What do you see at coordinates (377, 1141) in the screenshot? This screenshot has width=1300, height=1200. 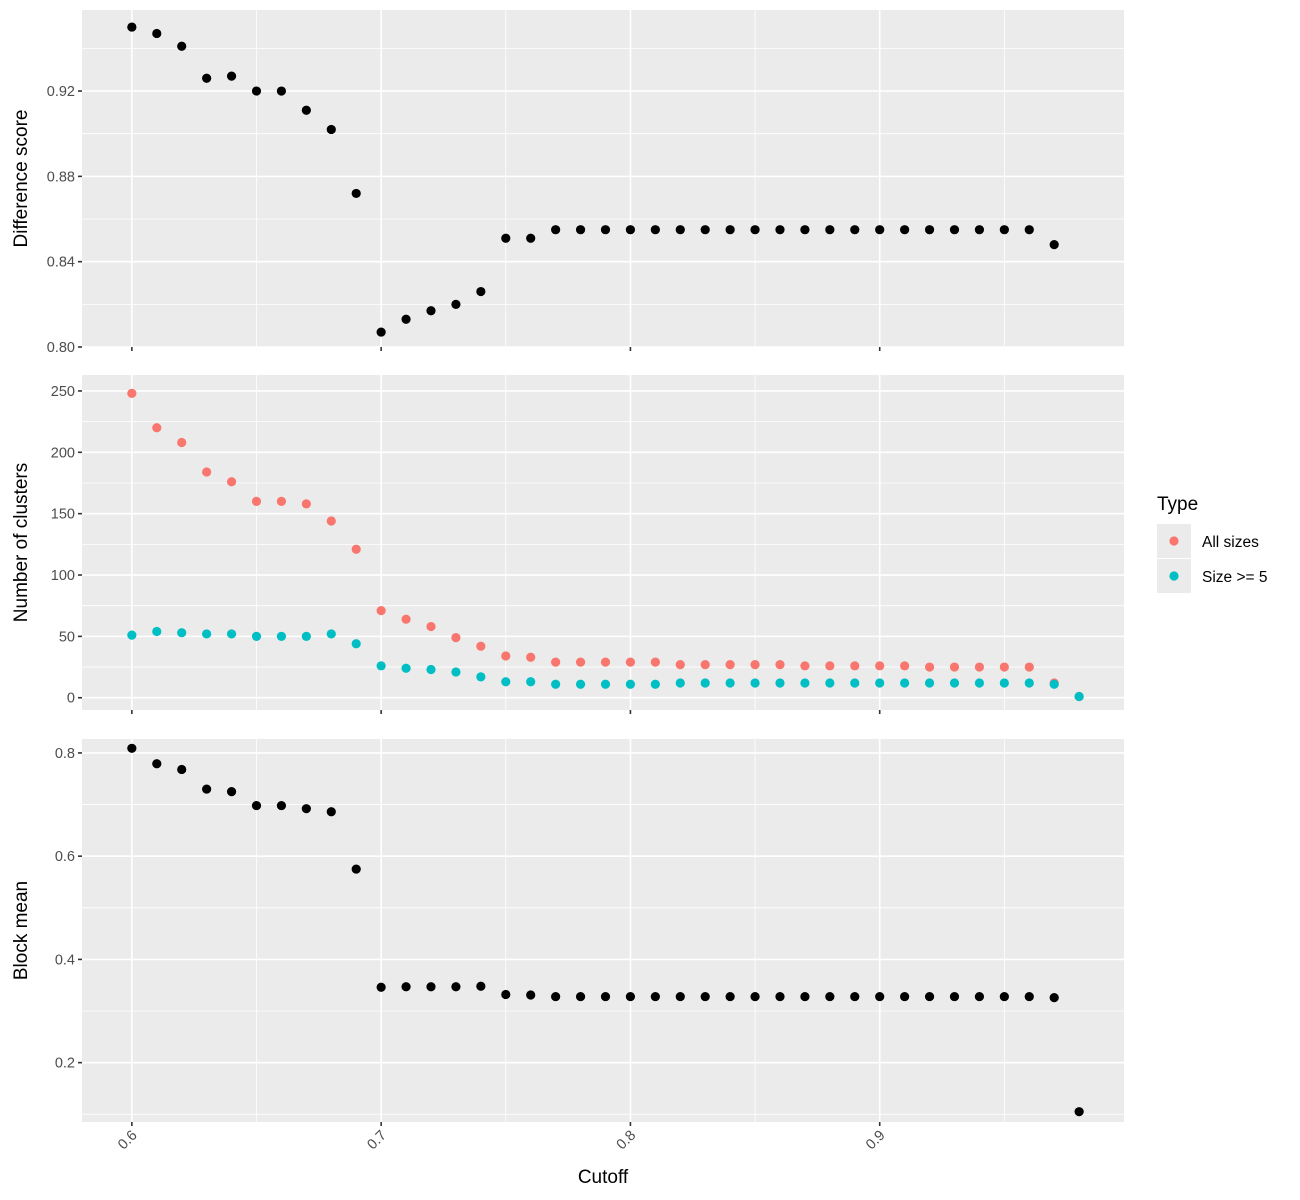 I see `x-tick-label: 0.7` at bounding box center [377, 1141].